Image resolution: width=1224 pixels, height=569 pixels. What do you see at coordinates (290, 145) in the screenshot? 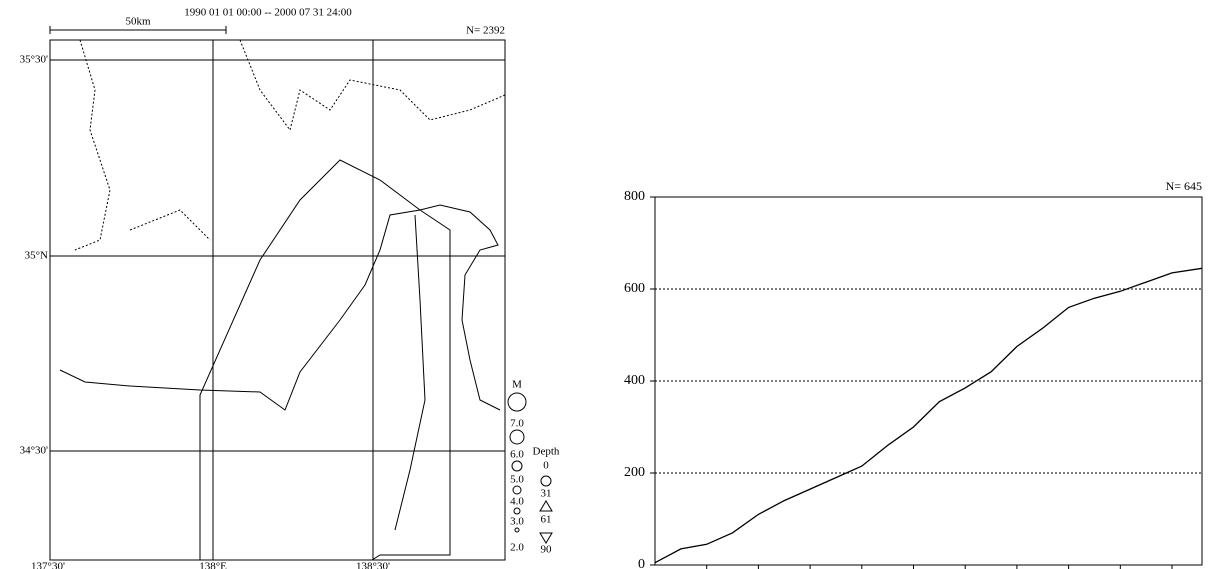
I see `prefecture-border` at bounding box center [290, 145].